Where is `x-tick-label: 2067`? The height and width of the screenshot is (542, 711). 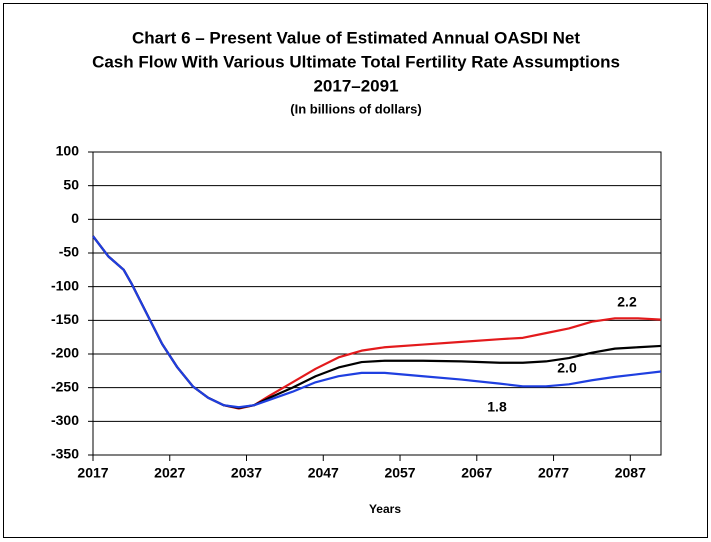 x-tick-label: 2067 is located at coordinates (476, 473).